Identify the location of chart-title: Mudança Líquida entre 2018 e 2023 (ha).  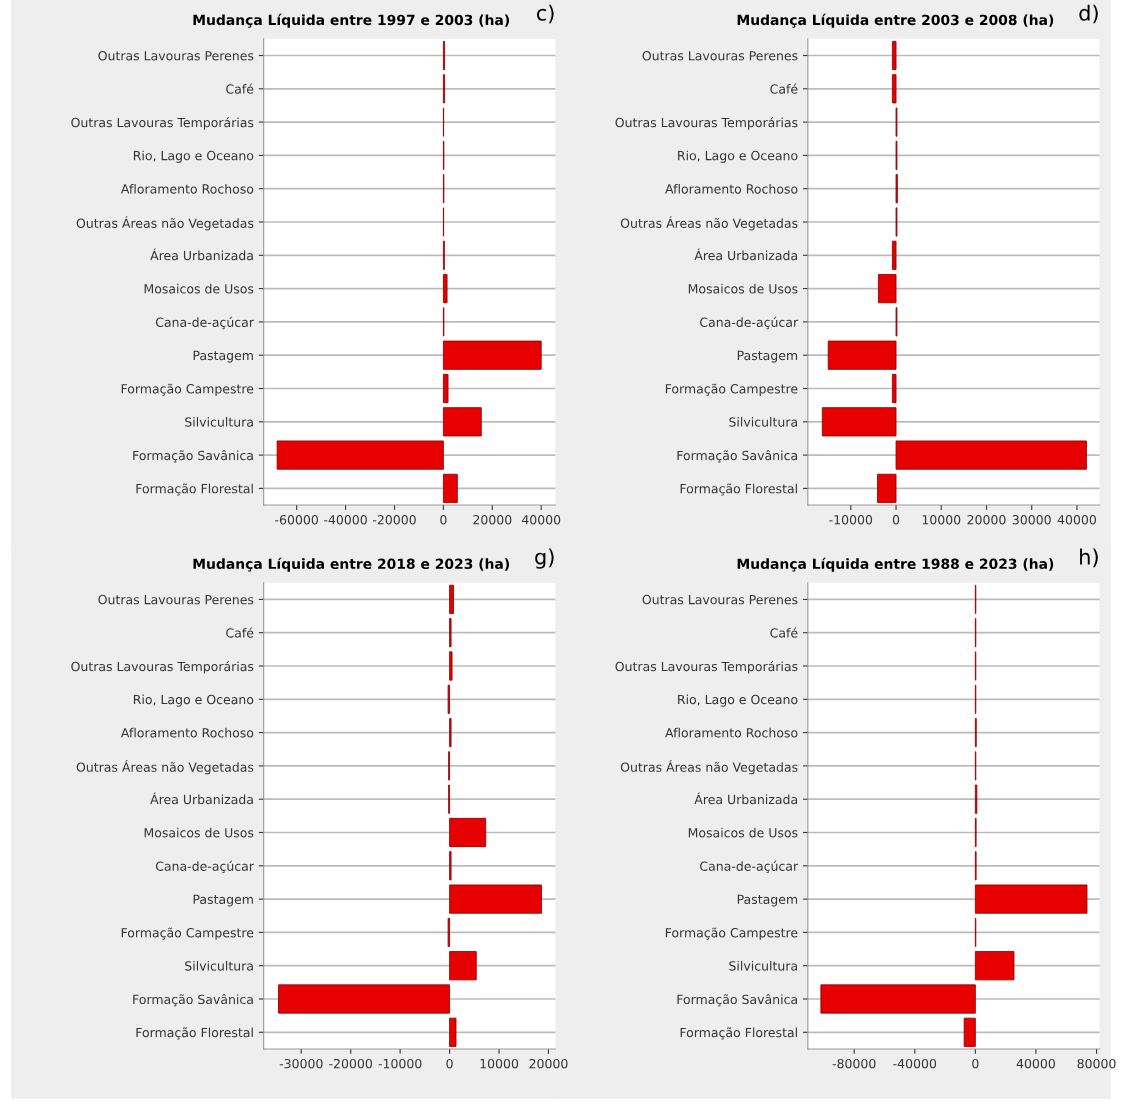
(351, 564).